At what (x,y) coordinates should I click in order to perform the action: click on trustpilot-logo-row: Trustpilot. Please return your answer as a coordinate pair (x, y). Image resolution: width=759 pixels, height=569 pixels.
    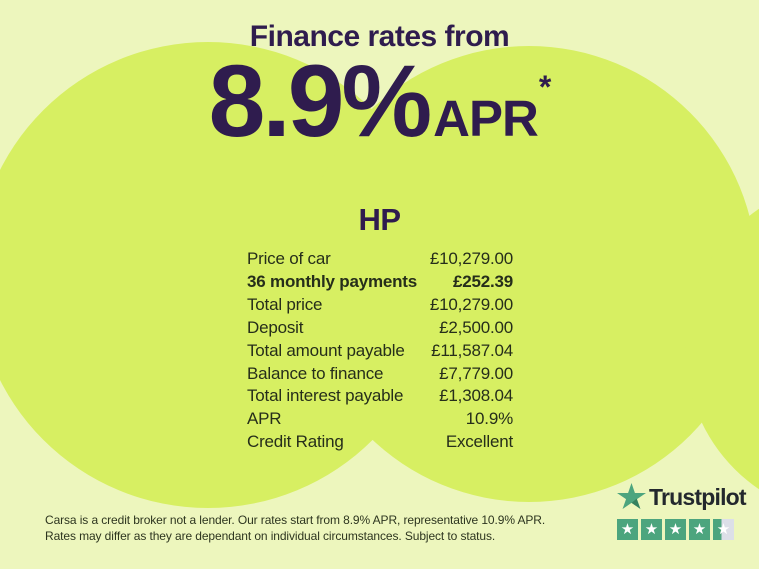
    Looking at the image, I should click on (682, 497).